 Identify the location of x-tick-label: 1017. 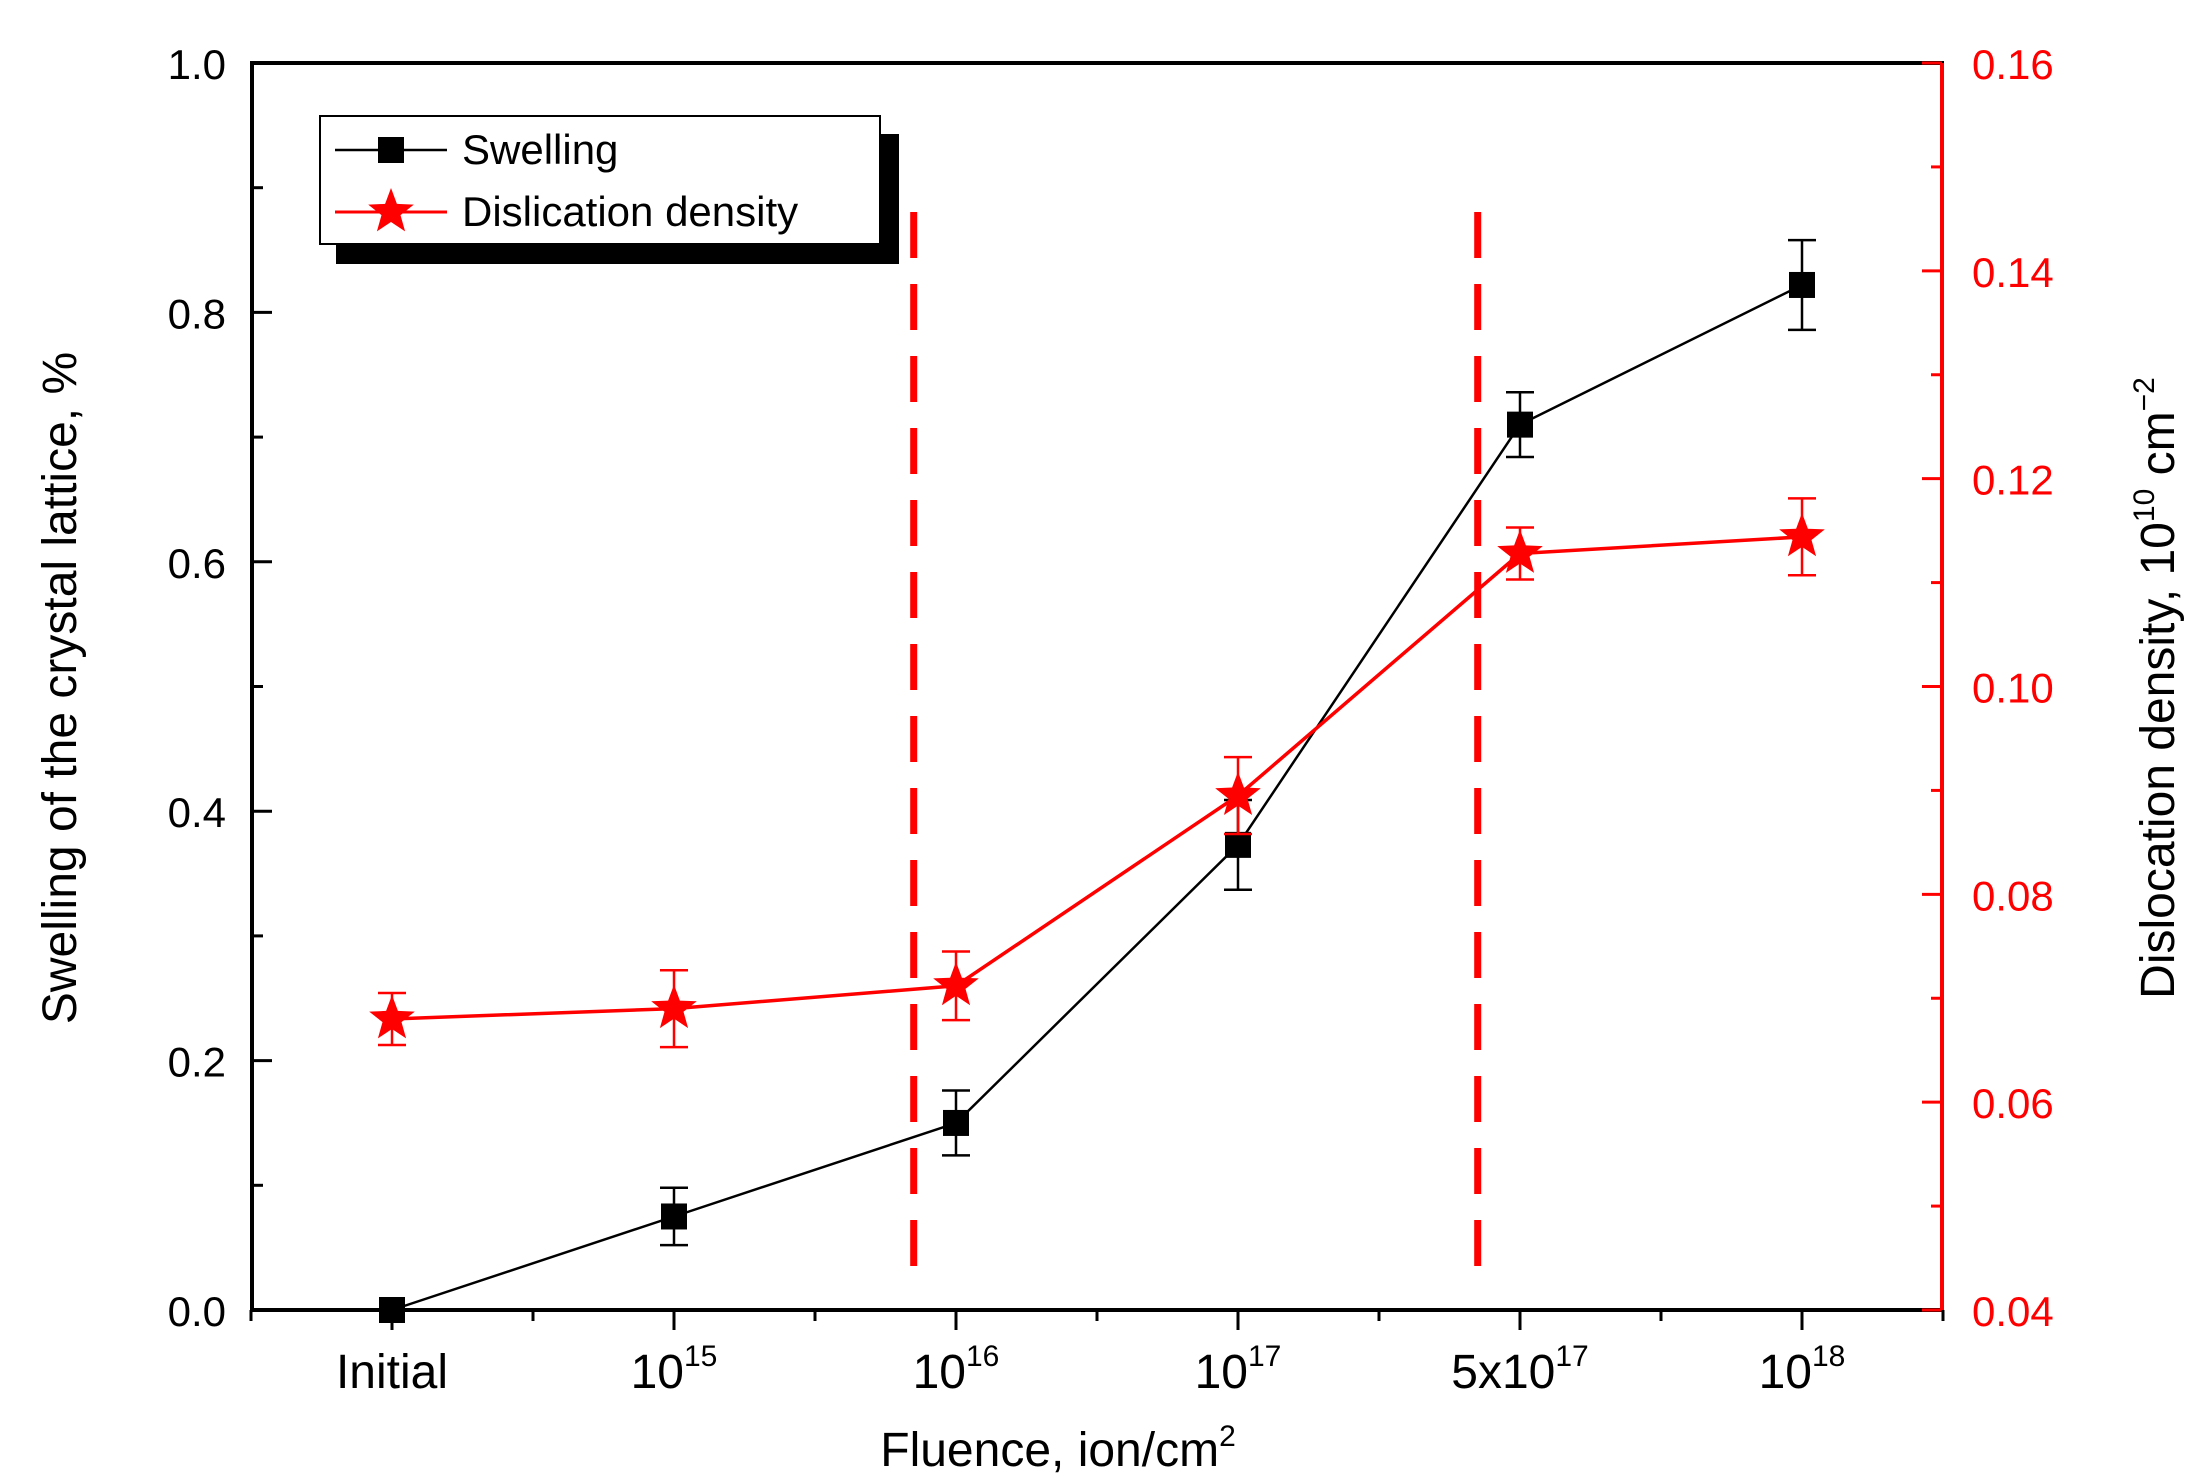
(1238, 1369).